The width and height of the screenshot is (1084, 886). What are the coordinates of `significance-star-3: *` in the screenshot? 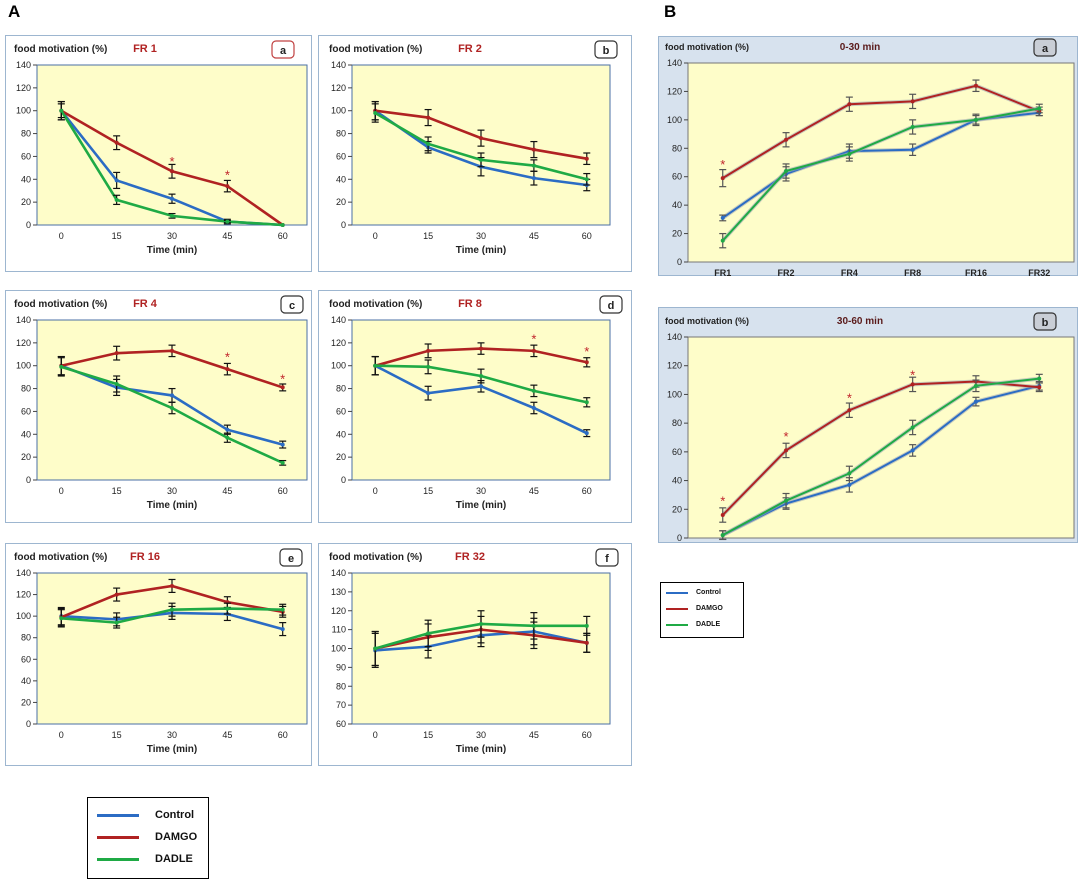 It's located at (912, 374).